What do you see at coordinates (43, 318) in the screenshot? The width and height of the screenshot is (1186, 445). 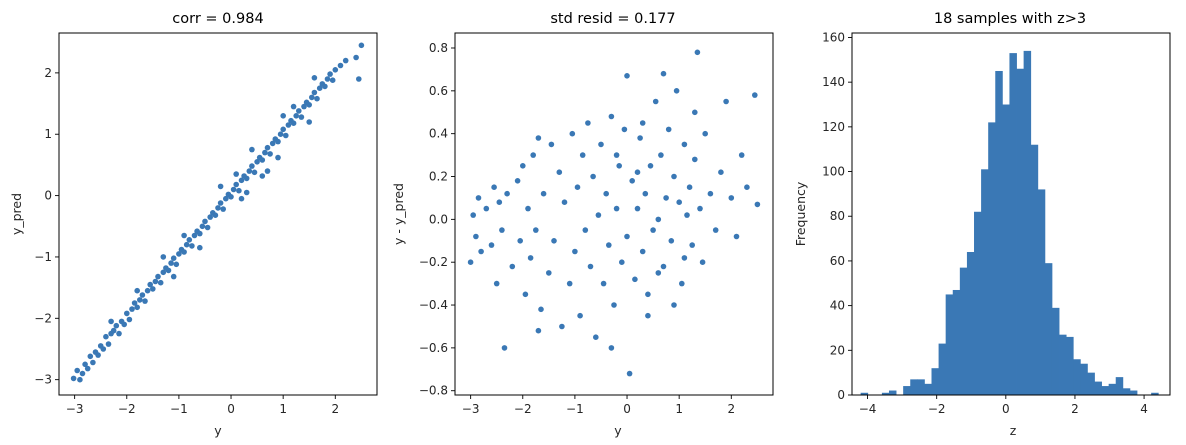 I see `corr-scatter-ytick-label-1: −2` at bounding box center [43, 318].